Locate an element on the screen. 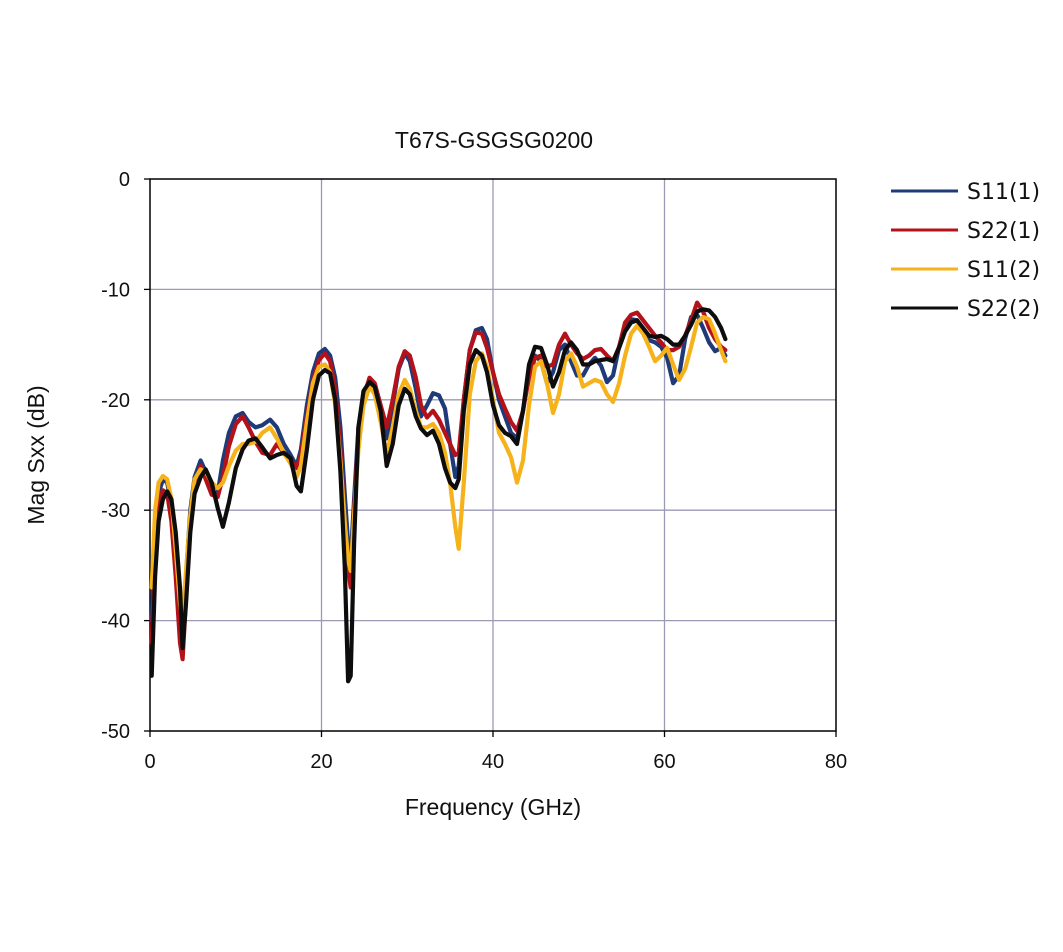 This screenshot has width=1063, height=952. y-tick-label: -50 is located at coordinates (115, 732).